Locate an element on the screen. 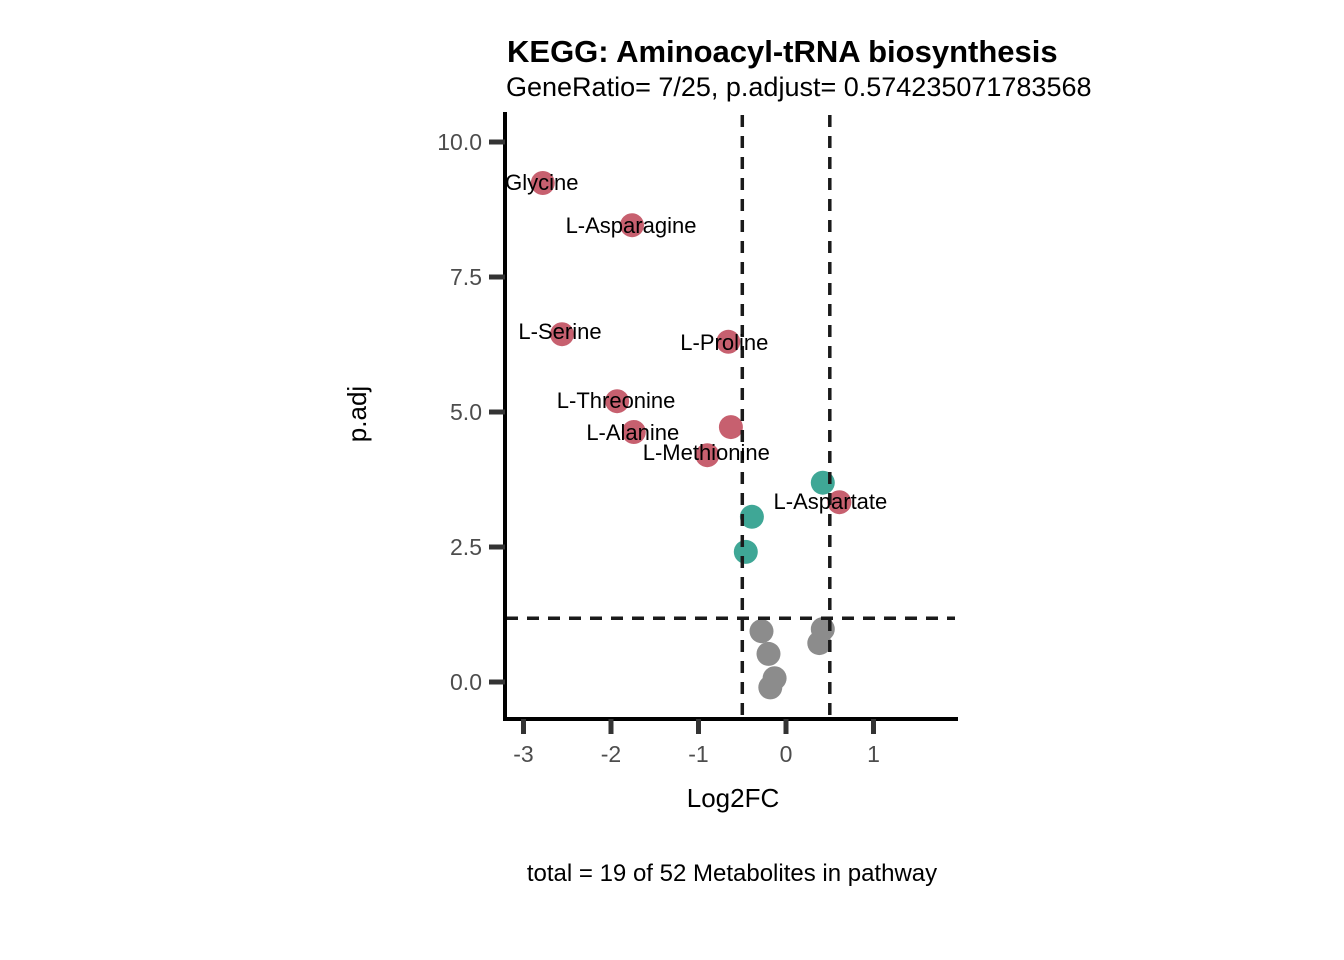  chart-title: KEGG: Aminoacyl-tRNA biosynthesis is located at coordinates (782, 51).